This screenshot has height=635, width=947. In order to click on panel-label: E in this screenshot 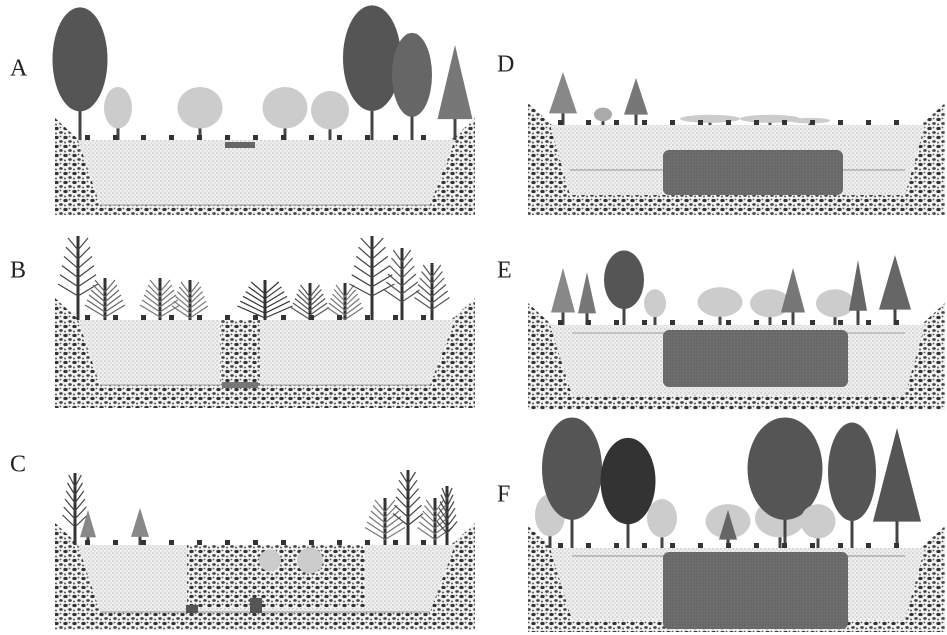, I will do `click(504, 271)`.